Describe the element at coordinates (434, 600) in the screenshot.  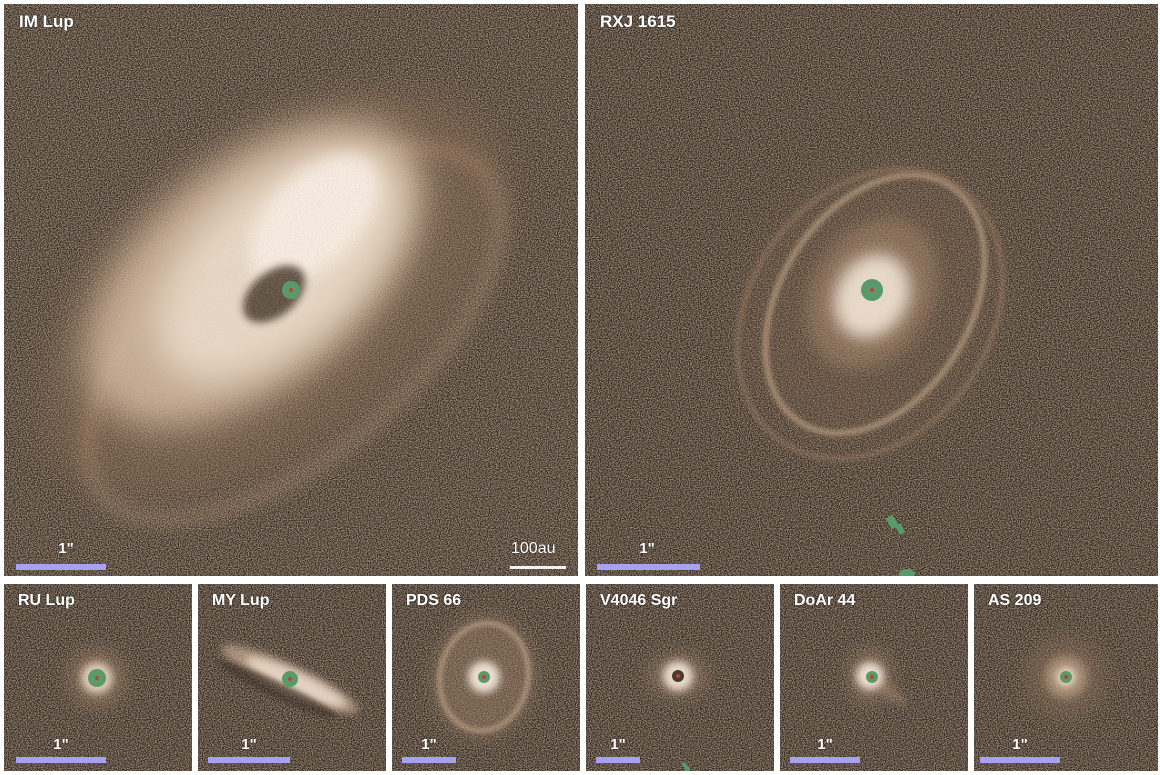
I see `panel-title: PDS 66` at that location.